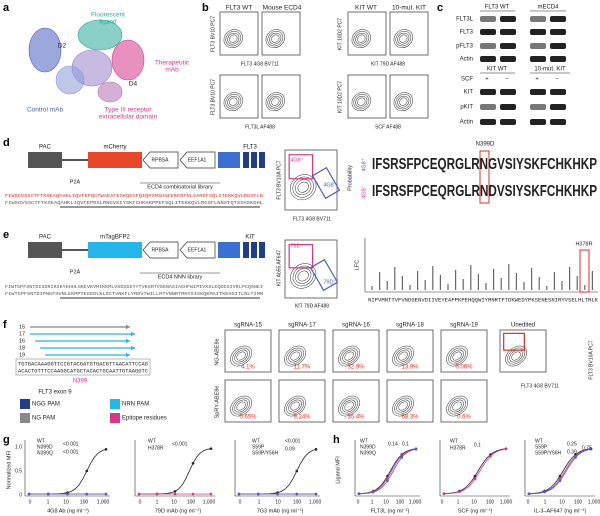  Describe the element at coordinates (129, 110) in the screenshot. I see `label: Type III receptor` at that location.